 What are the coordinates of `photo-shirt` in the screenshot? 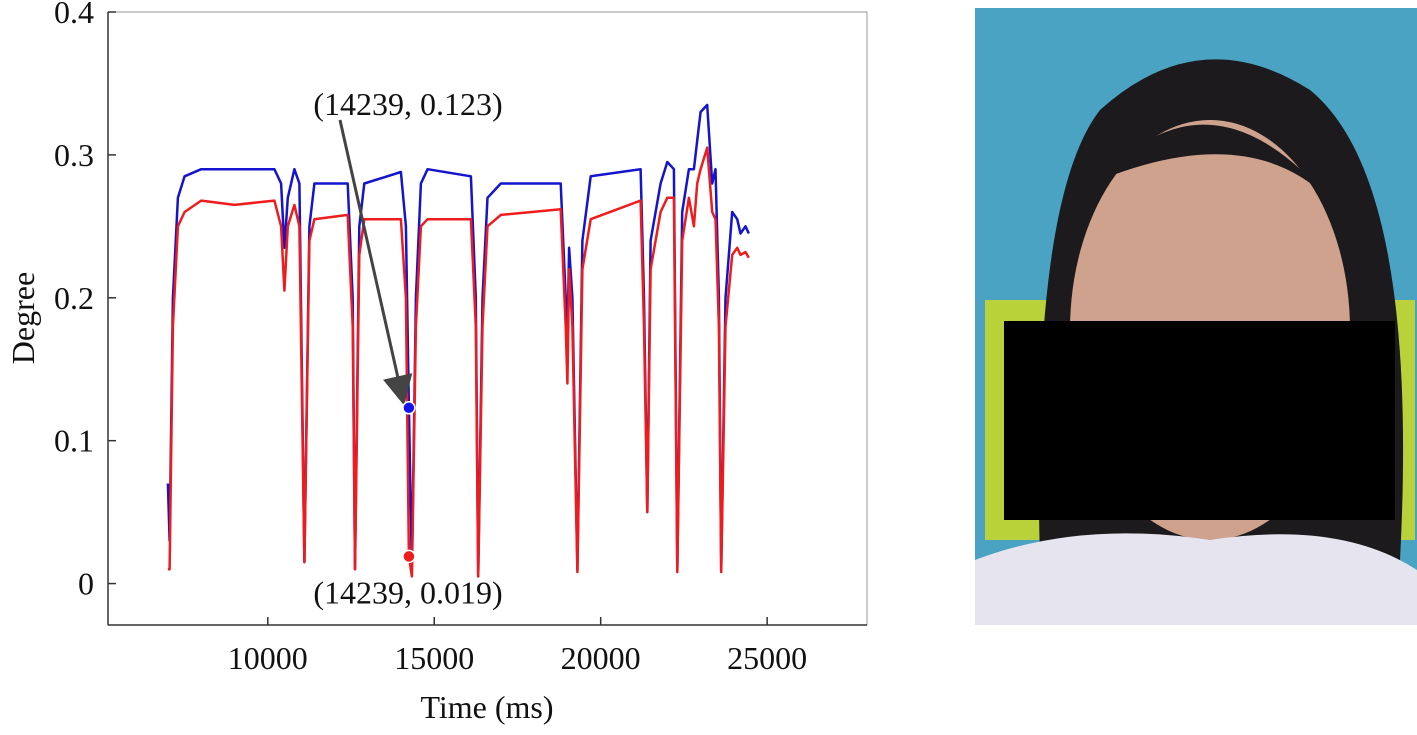 It's located at (1196, 579).